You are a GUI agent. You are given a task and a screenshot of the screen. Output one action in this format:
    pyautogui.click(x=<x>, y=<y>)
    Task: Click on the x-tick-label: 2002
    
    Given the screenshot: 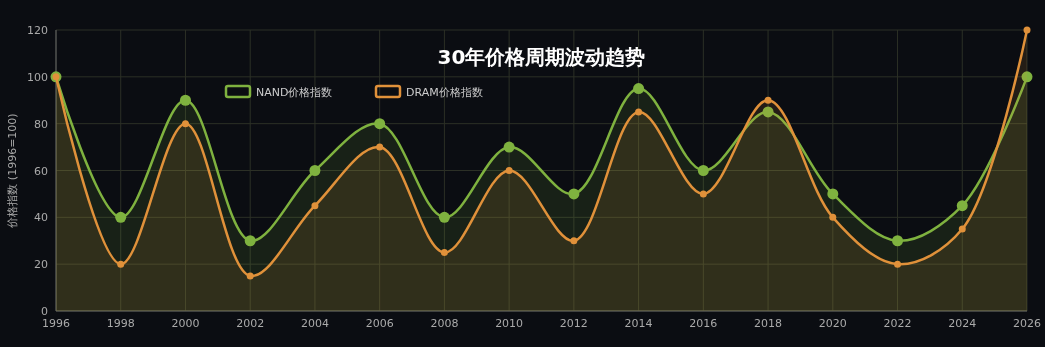 What is the action you would take?
    pyautogui.click(x=250, y=323)
    